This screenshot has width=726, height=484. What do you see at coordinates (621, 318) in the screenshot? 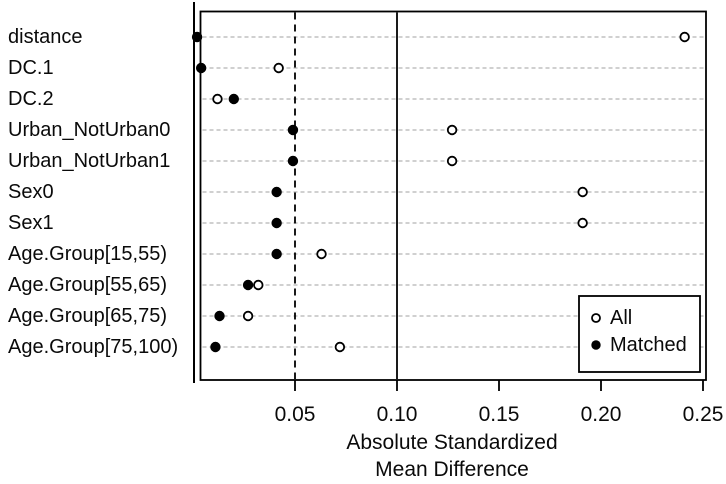
I see `legend-entry-label: All` at bounding box center [621, 318].